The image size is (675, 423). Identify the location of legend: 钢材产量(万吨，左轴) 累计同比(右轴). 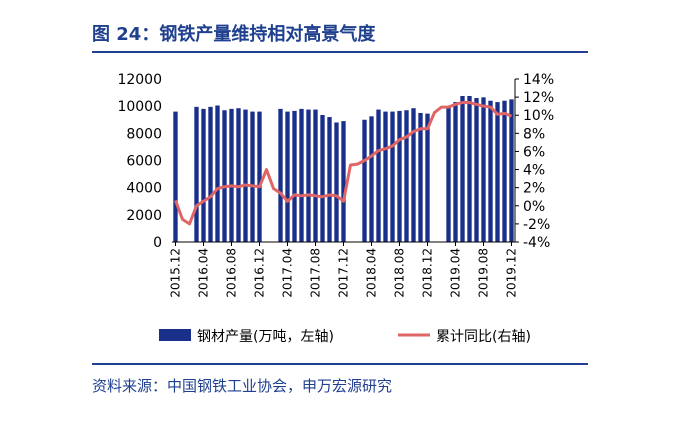
(345, 337).